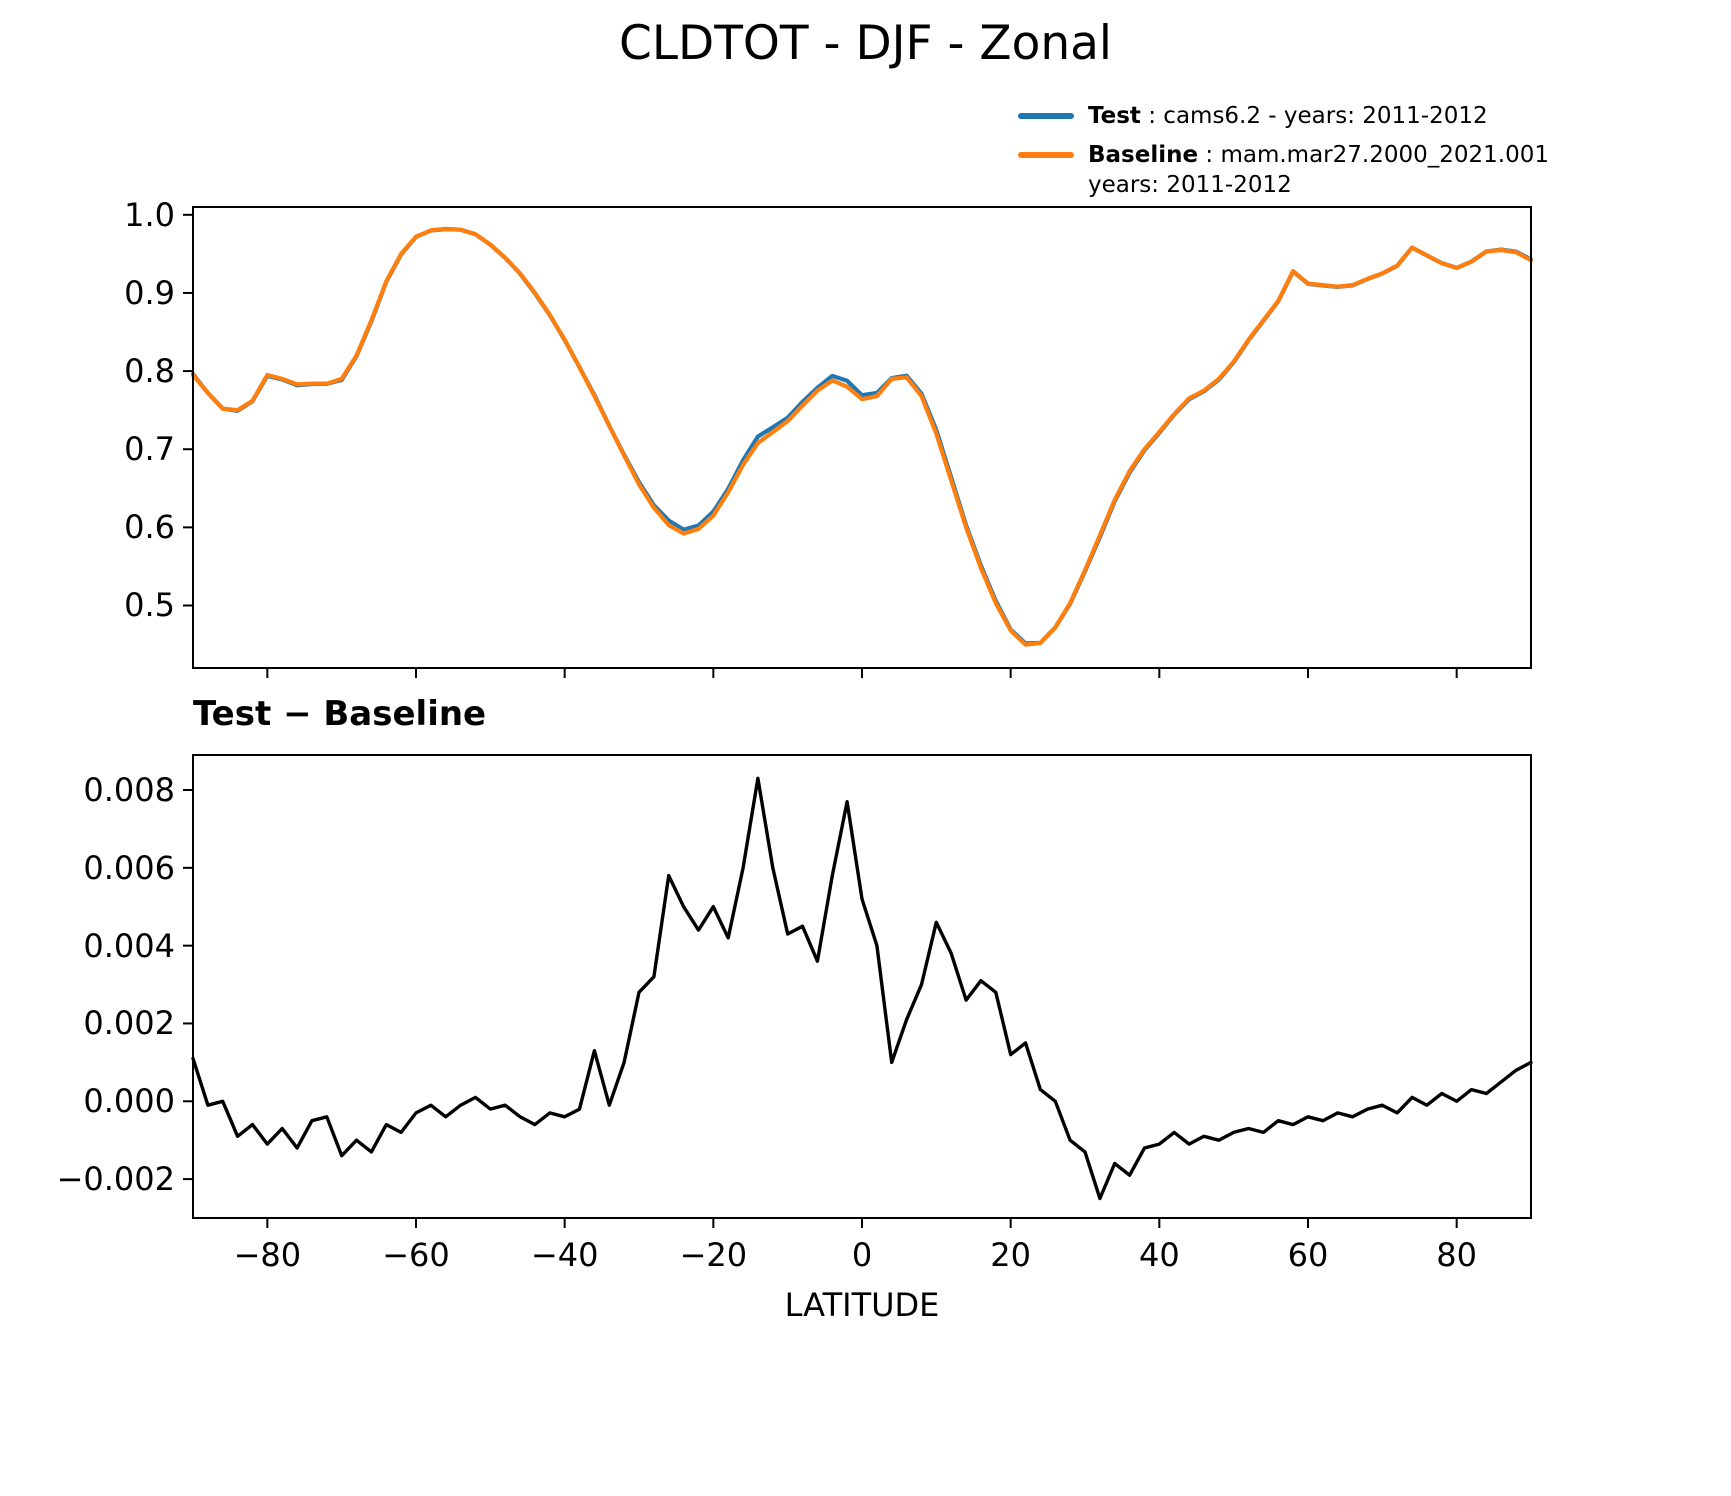  Describe the element at coordinates (1308, 1255) in the screenshot. I see `x-tick-label: 60` at that location.